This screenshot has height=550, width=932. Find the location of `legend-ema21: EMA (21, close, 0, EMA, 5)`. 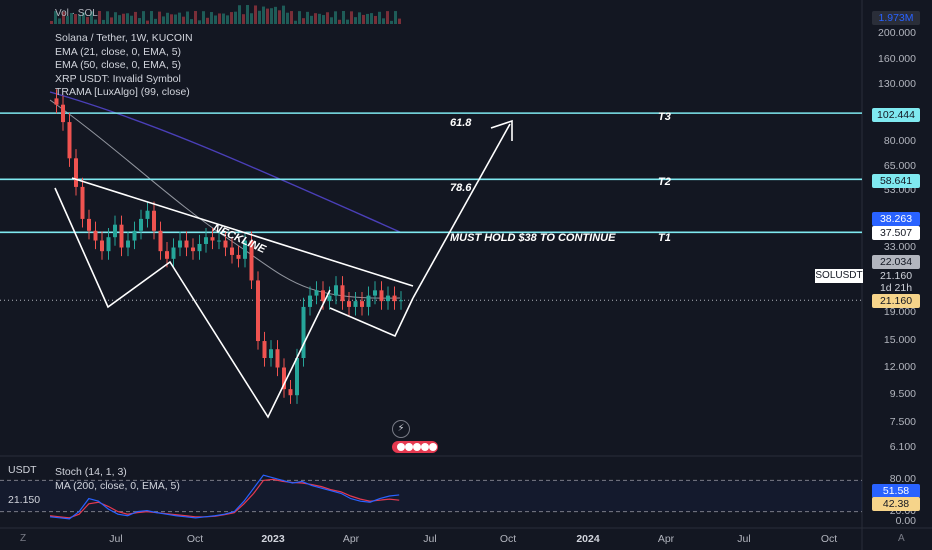

legend-ema21: EMA (21, close, 0, EMA, 5) is located at coordinates (118, 51).